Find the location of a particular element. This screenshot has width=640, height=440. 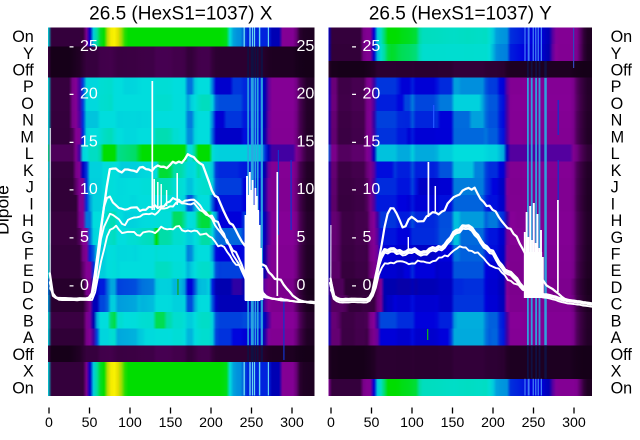

svg-text: 26.5 (HexS1=1037) Y is located at coordinates (460, 14).